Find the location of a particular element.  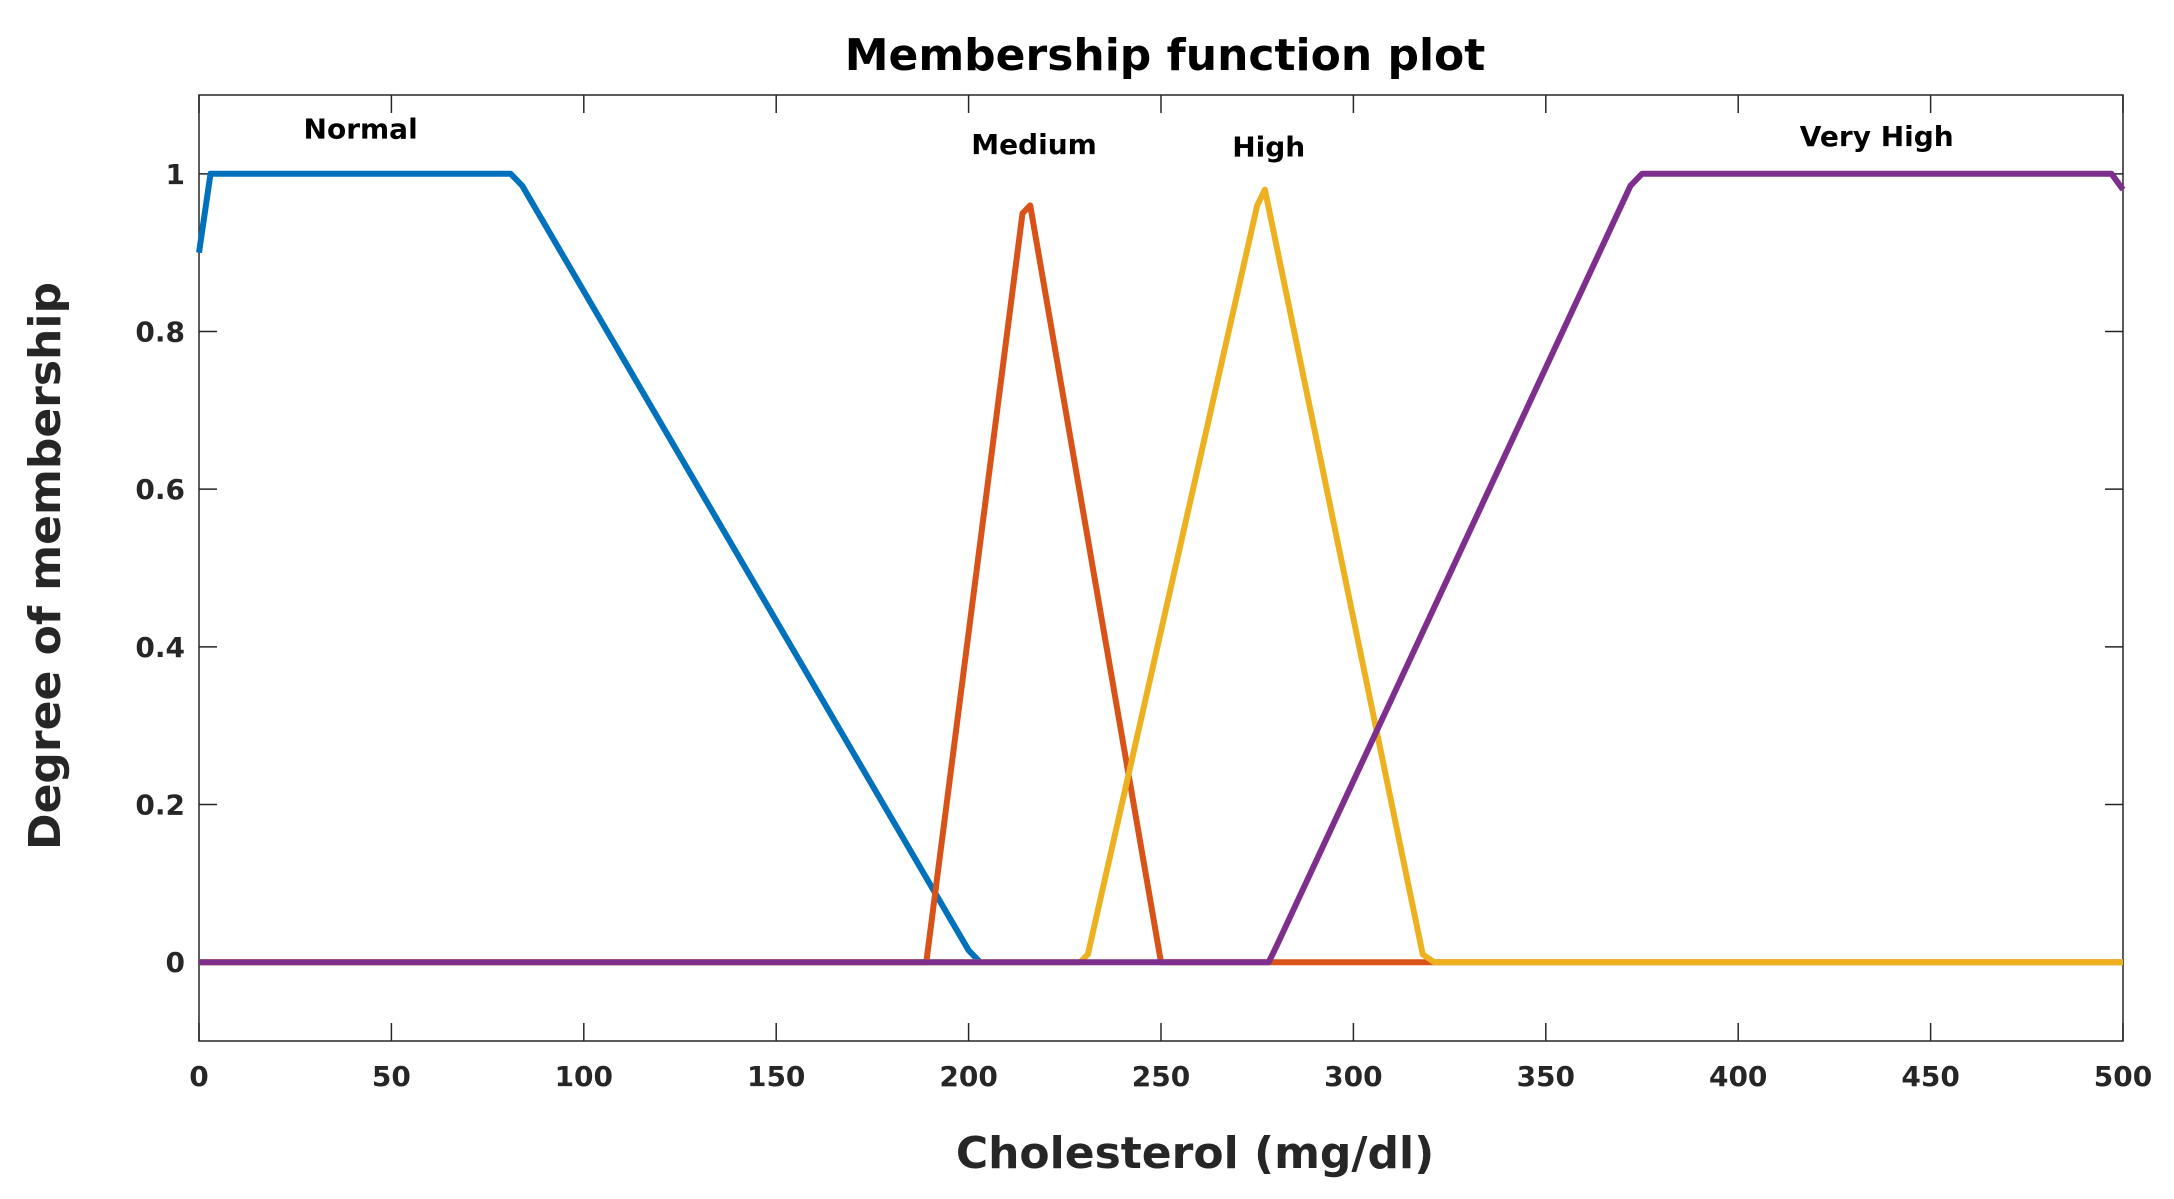

annotation-medium: Medium is located at coordinates (1034, 144).